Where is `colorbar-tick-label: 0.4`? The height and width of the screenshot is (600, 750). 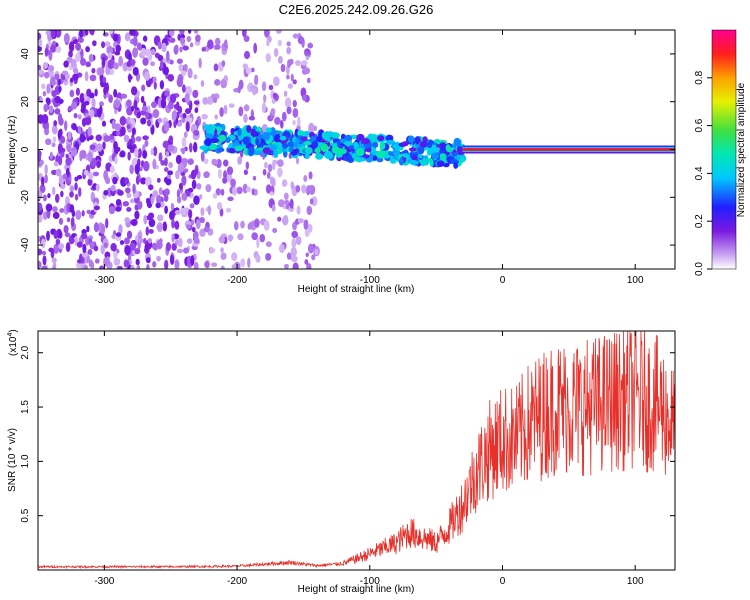 colorbar-tick-label: 0.4 is located at coordinates (699, 173).